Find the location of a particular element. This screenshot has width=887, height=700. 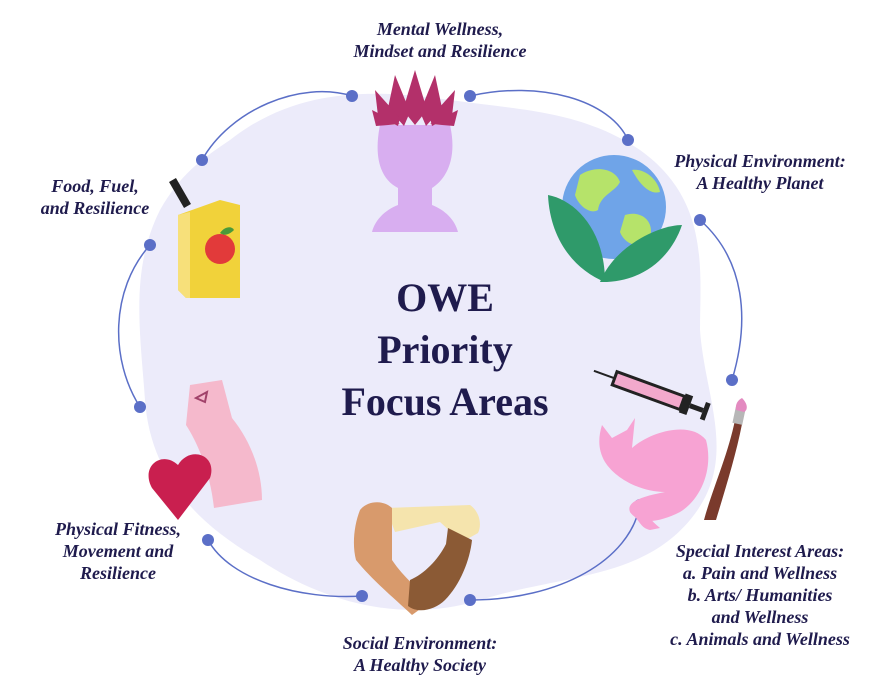

fuel-can-apple-icon is located at coordinates (204, 238).